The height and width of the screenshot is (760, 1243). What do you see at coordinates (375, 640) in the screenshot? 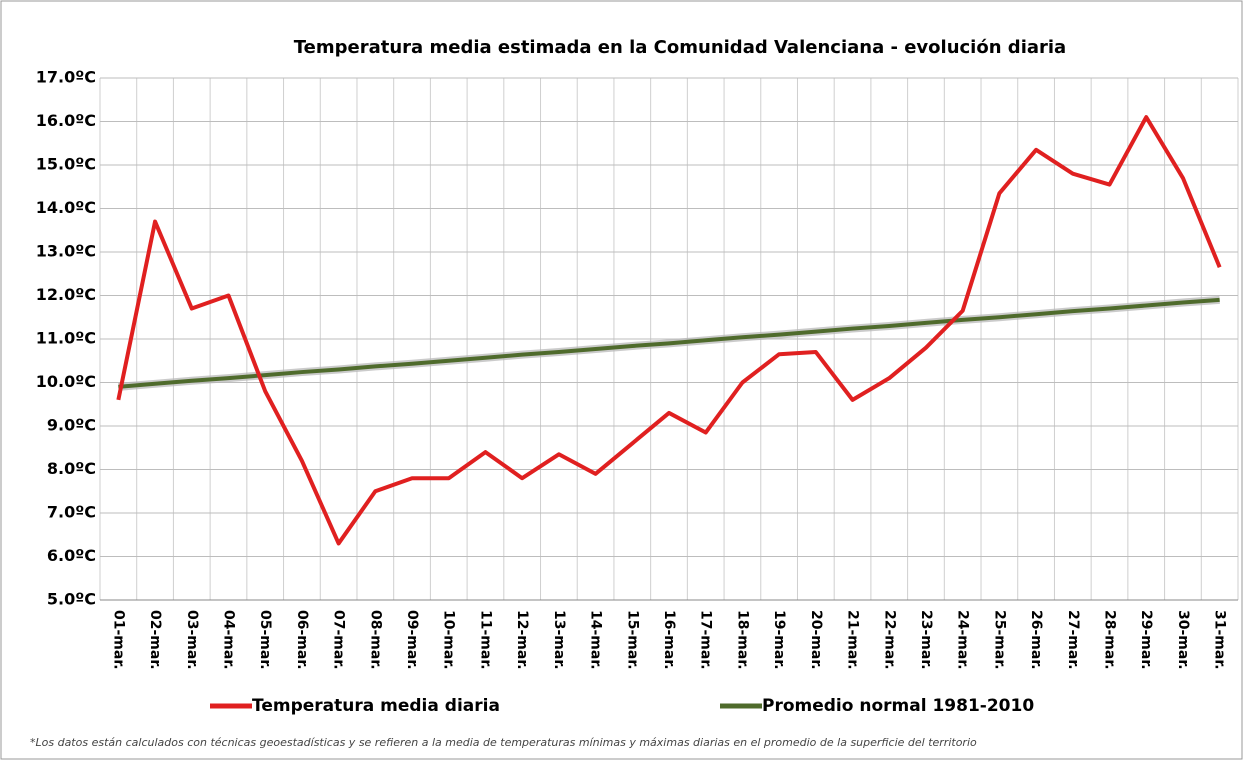
I see `x-tick-label: 08-mar.` at bounding box center [375, 640].